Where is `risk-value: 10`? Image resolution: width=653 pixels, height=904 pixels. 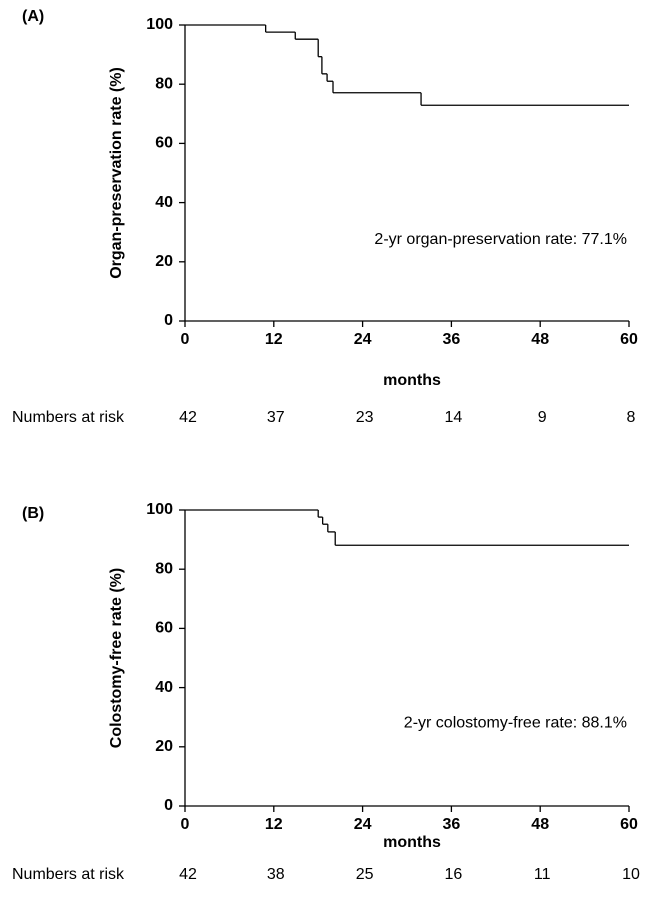 risk-value: 10 is located at coordinates (631, 874).